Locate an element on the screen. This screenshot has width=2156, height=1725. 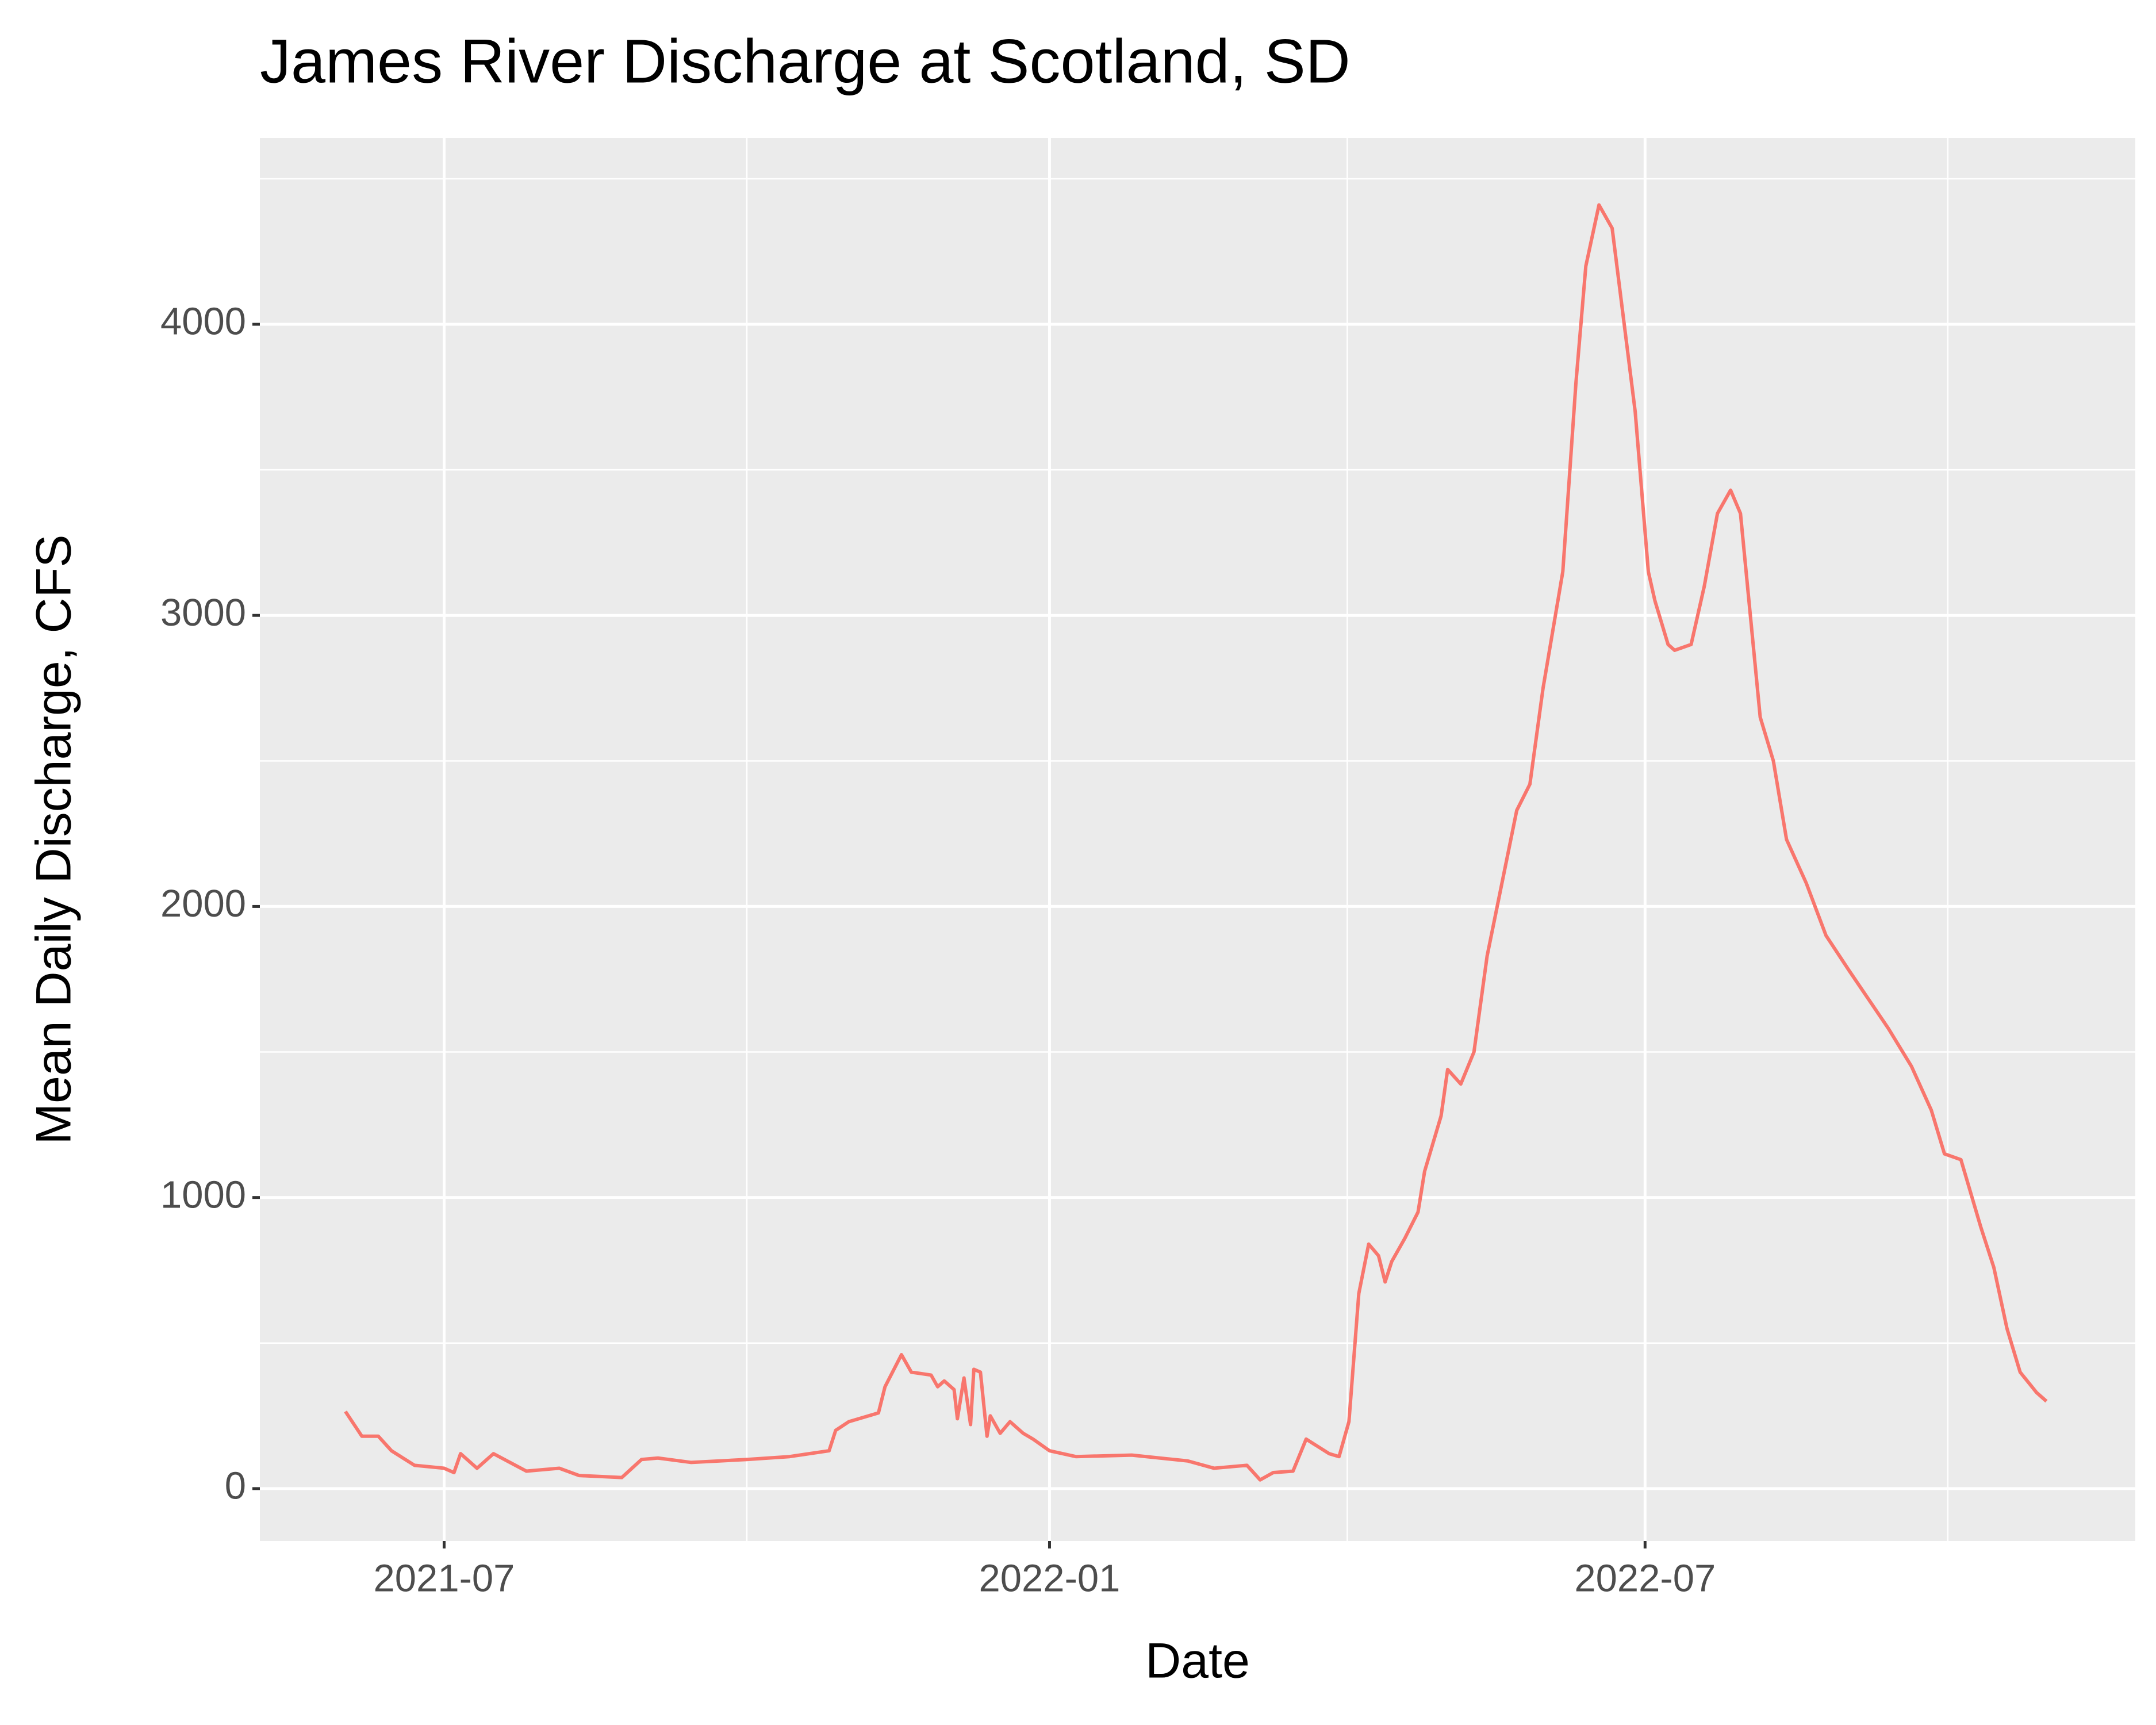
x-tick-label: 2021-07 is located at coordinates (444, 1578).